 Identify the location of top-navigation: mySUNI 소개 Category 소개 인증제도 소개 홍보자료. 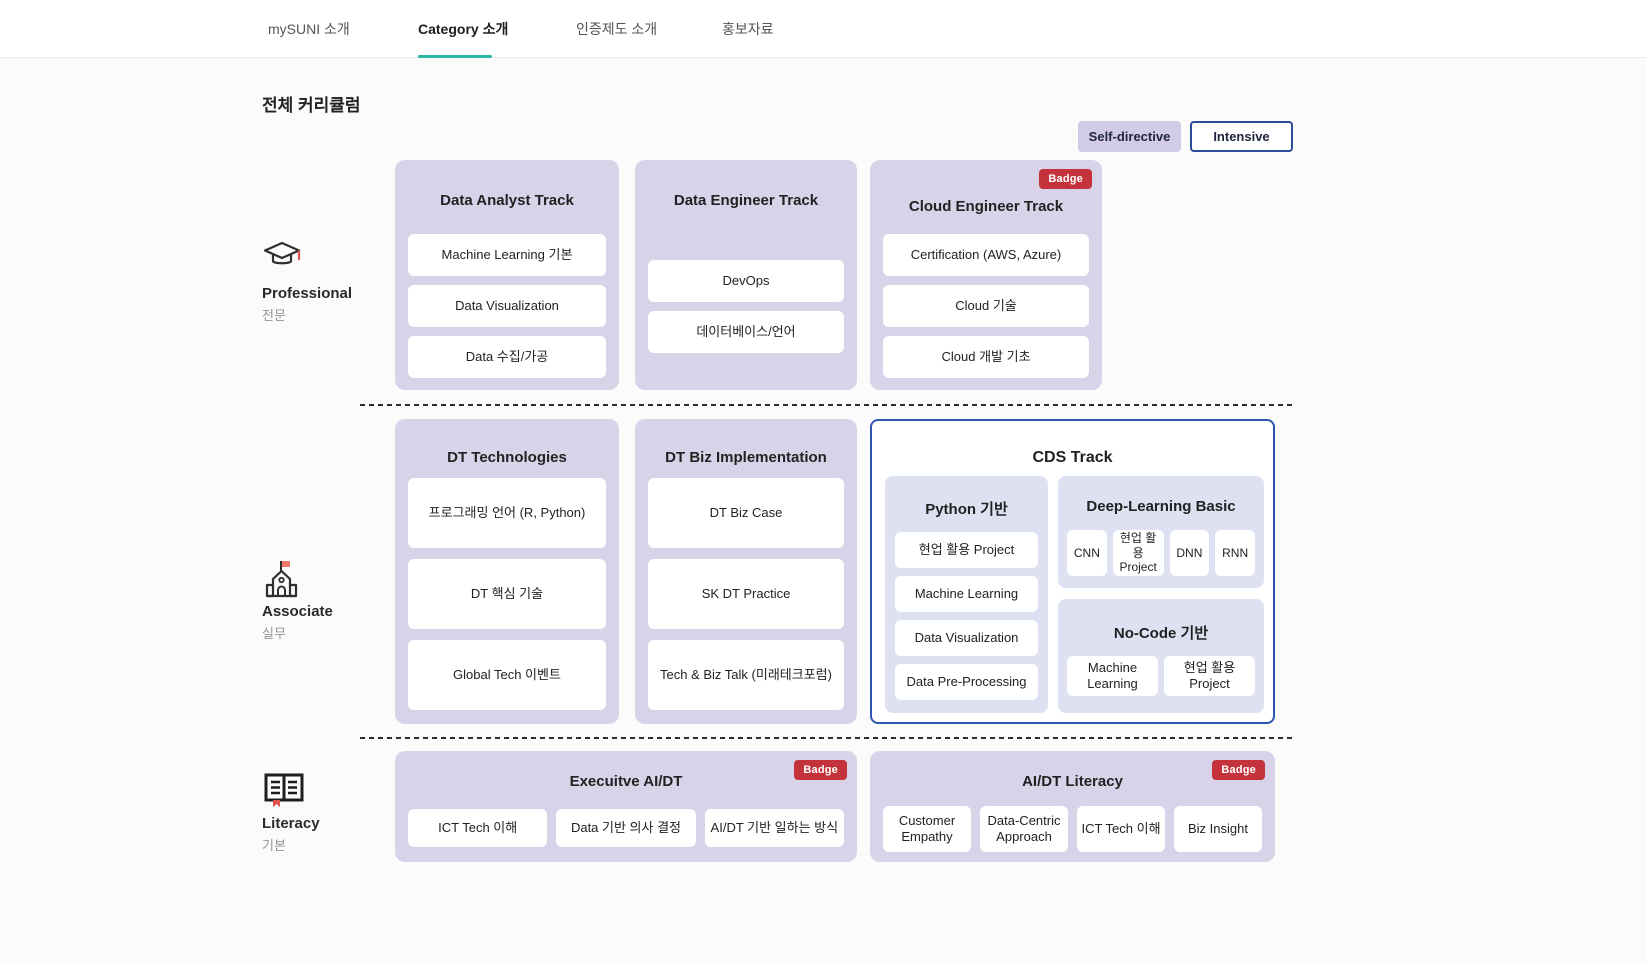
(823, 29).